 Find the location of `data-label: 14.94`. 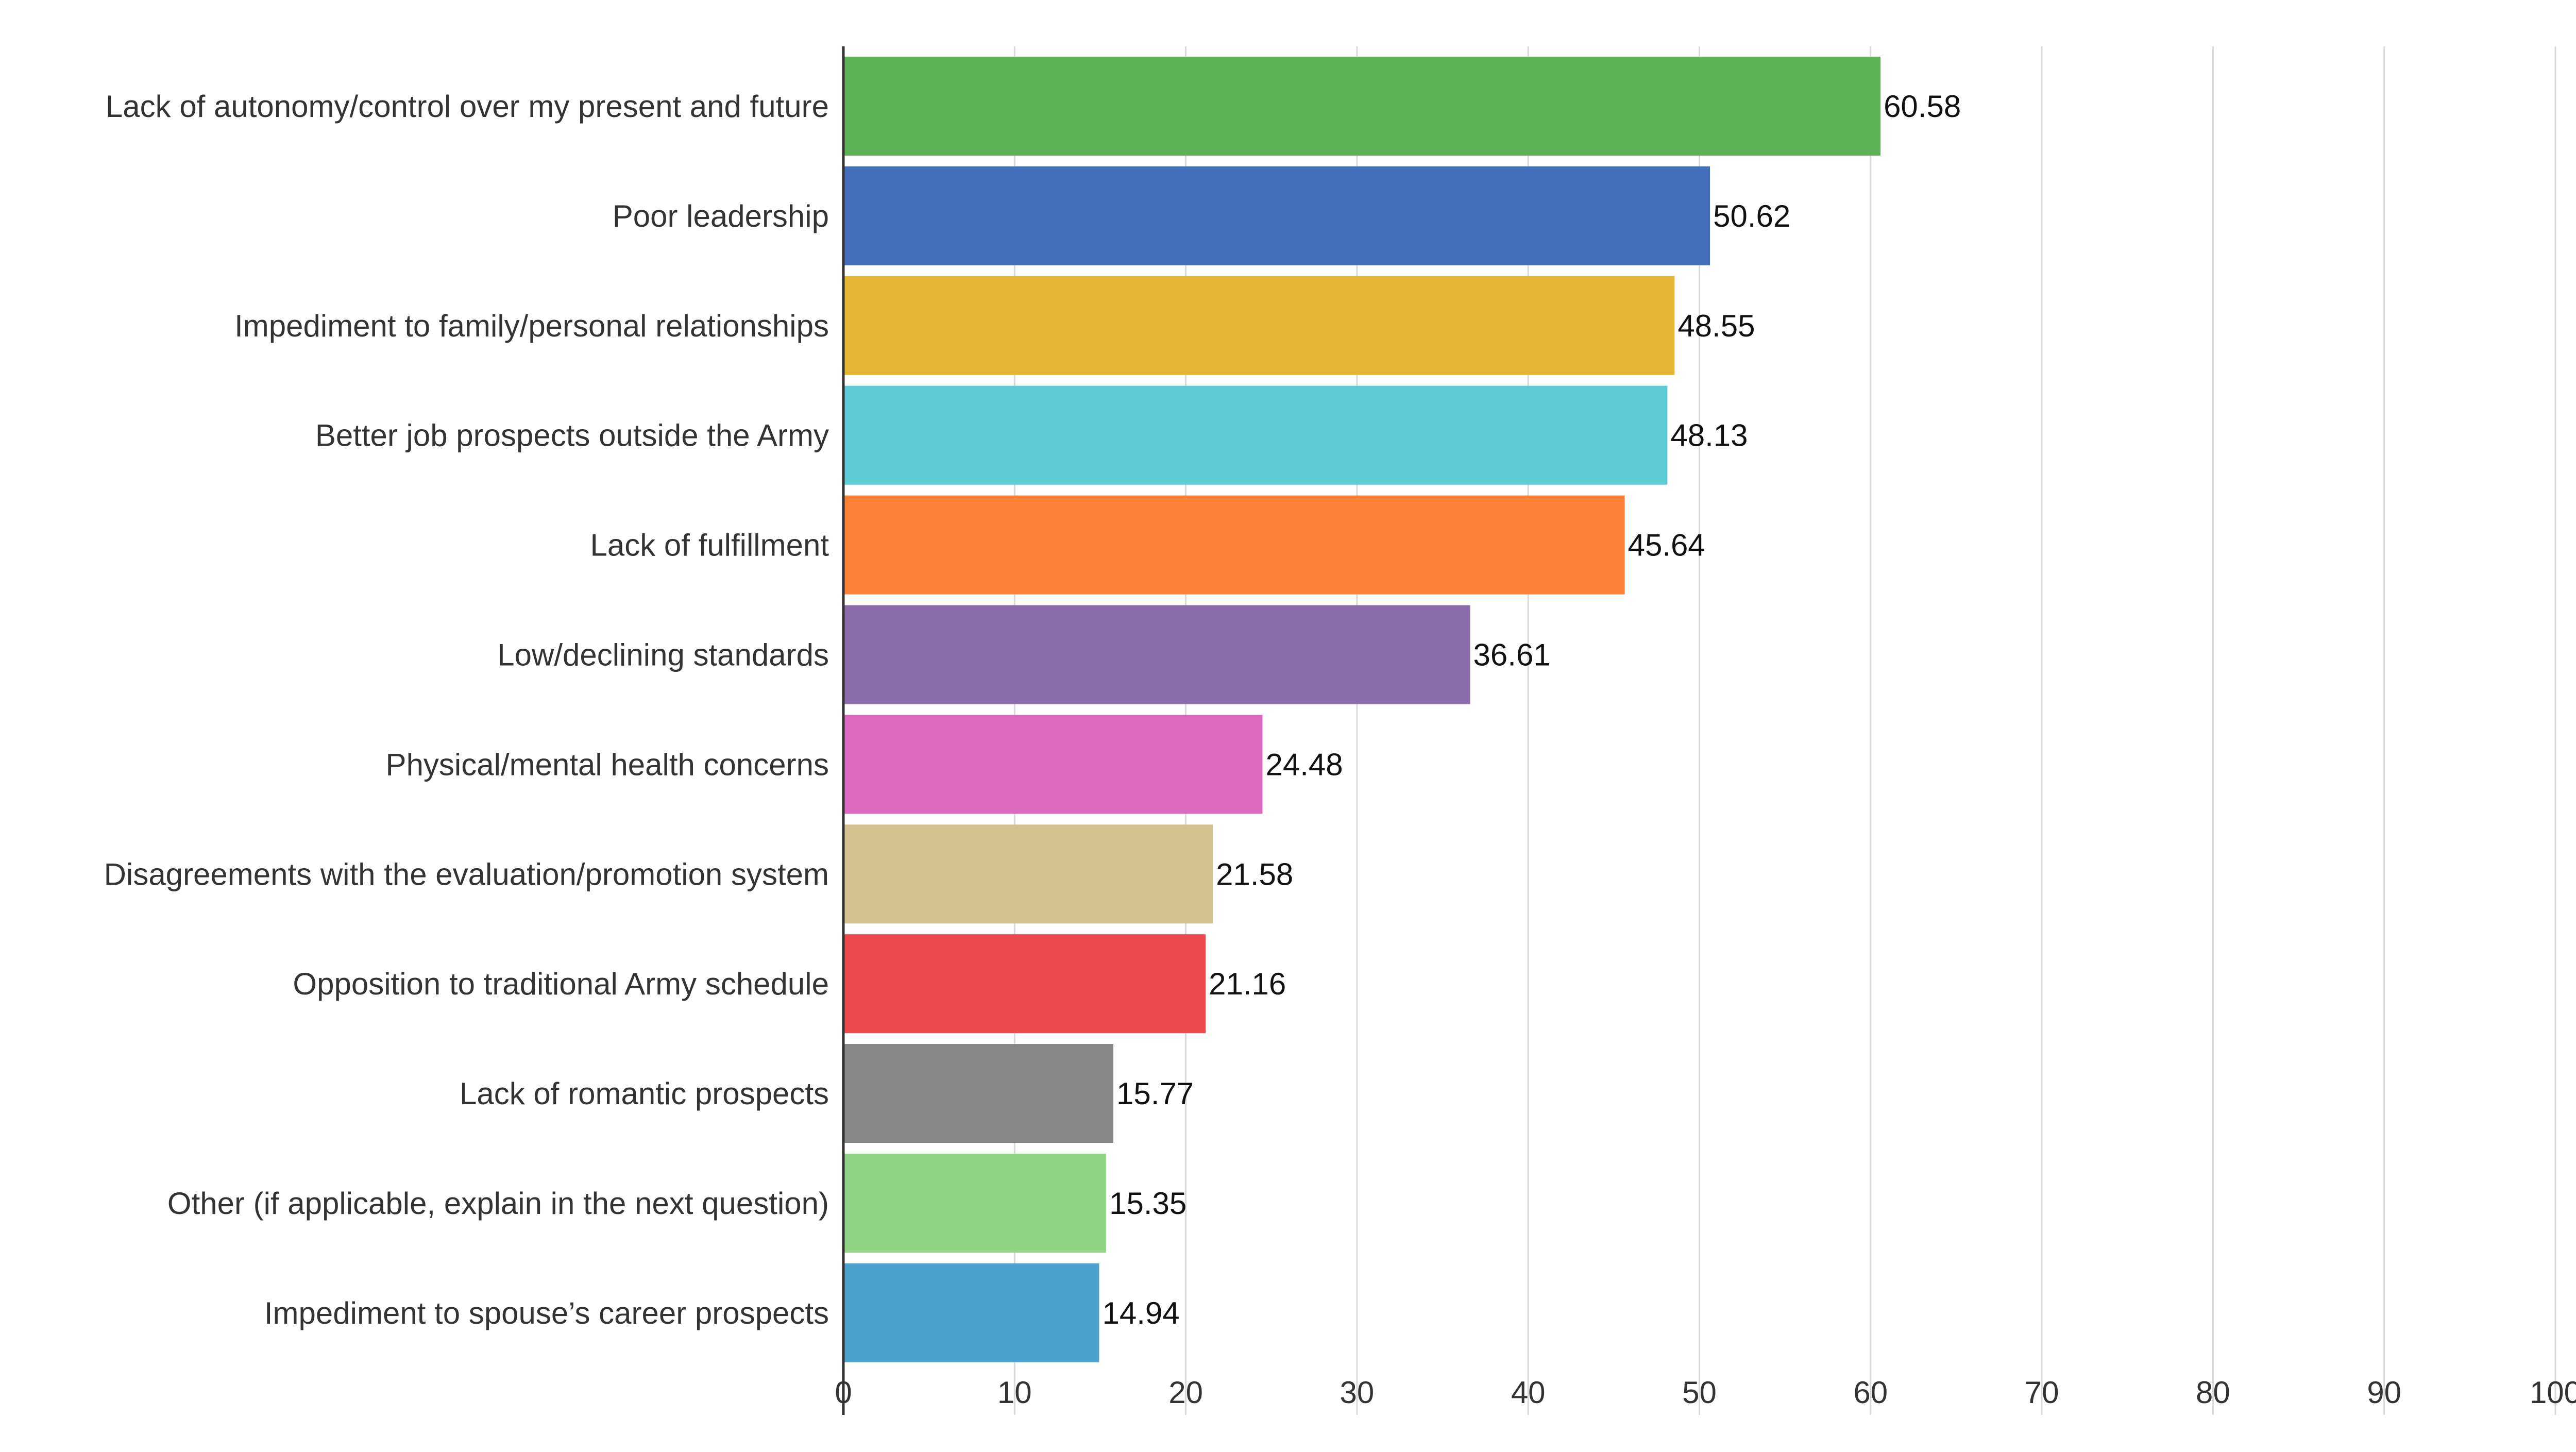

data-label: 14.94 is located at coordinates (1140, 1313).